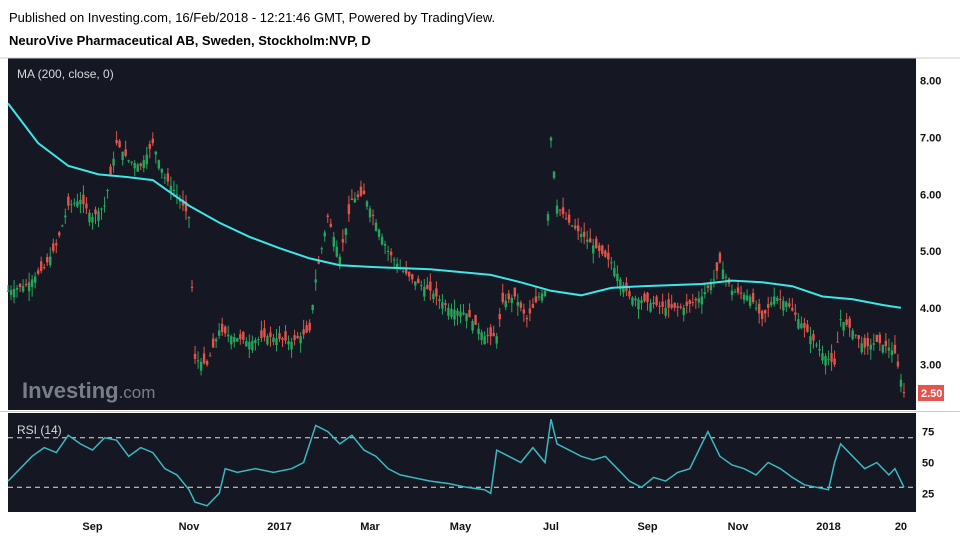 The image size is (960, 540). What do you see at coordinates (930, 195) in the screenshot?
I see `price-tick-label: 6.00` at bounding box center [930, 195].